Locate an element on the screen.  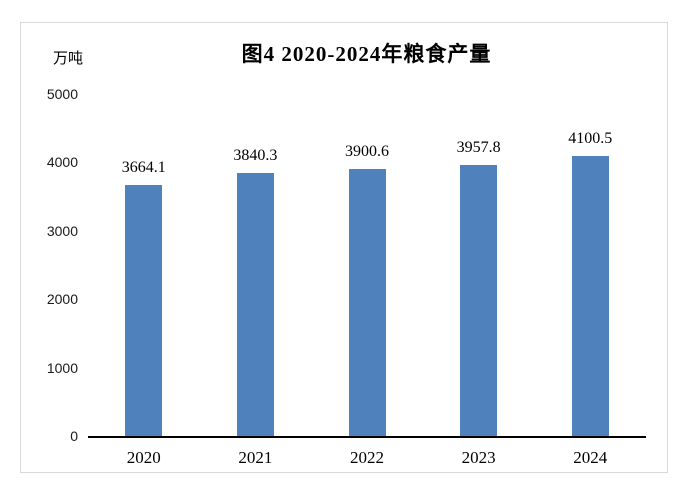
bar-value-label: 3900.6 is located at coordinates (366, 152).